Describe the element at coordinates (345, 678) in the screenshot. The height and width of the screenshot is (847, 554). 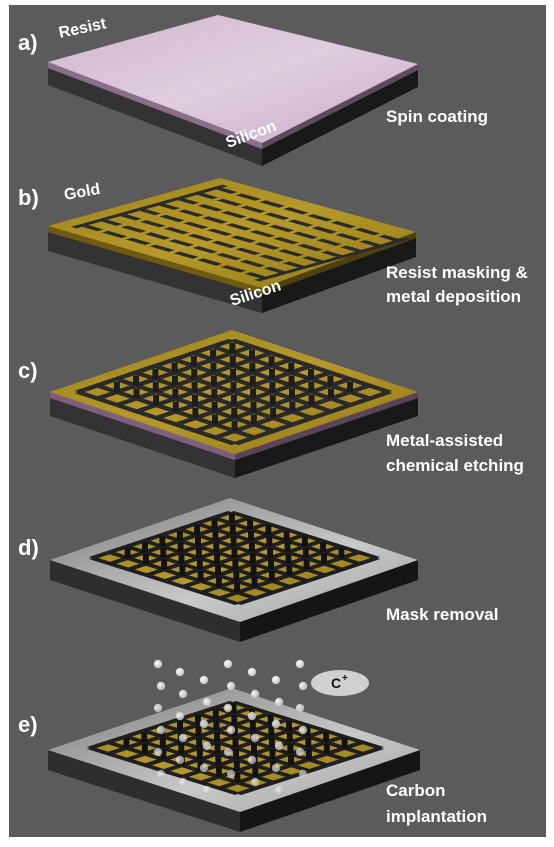
I see `ion-charge: +` at that location.